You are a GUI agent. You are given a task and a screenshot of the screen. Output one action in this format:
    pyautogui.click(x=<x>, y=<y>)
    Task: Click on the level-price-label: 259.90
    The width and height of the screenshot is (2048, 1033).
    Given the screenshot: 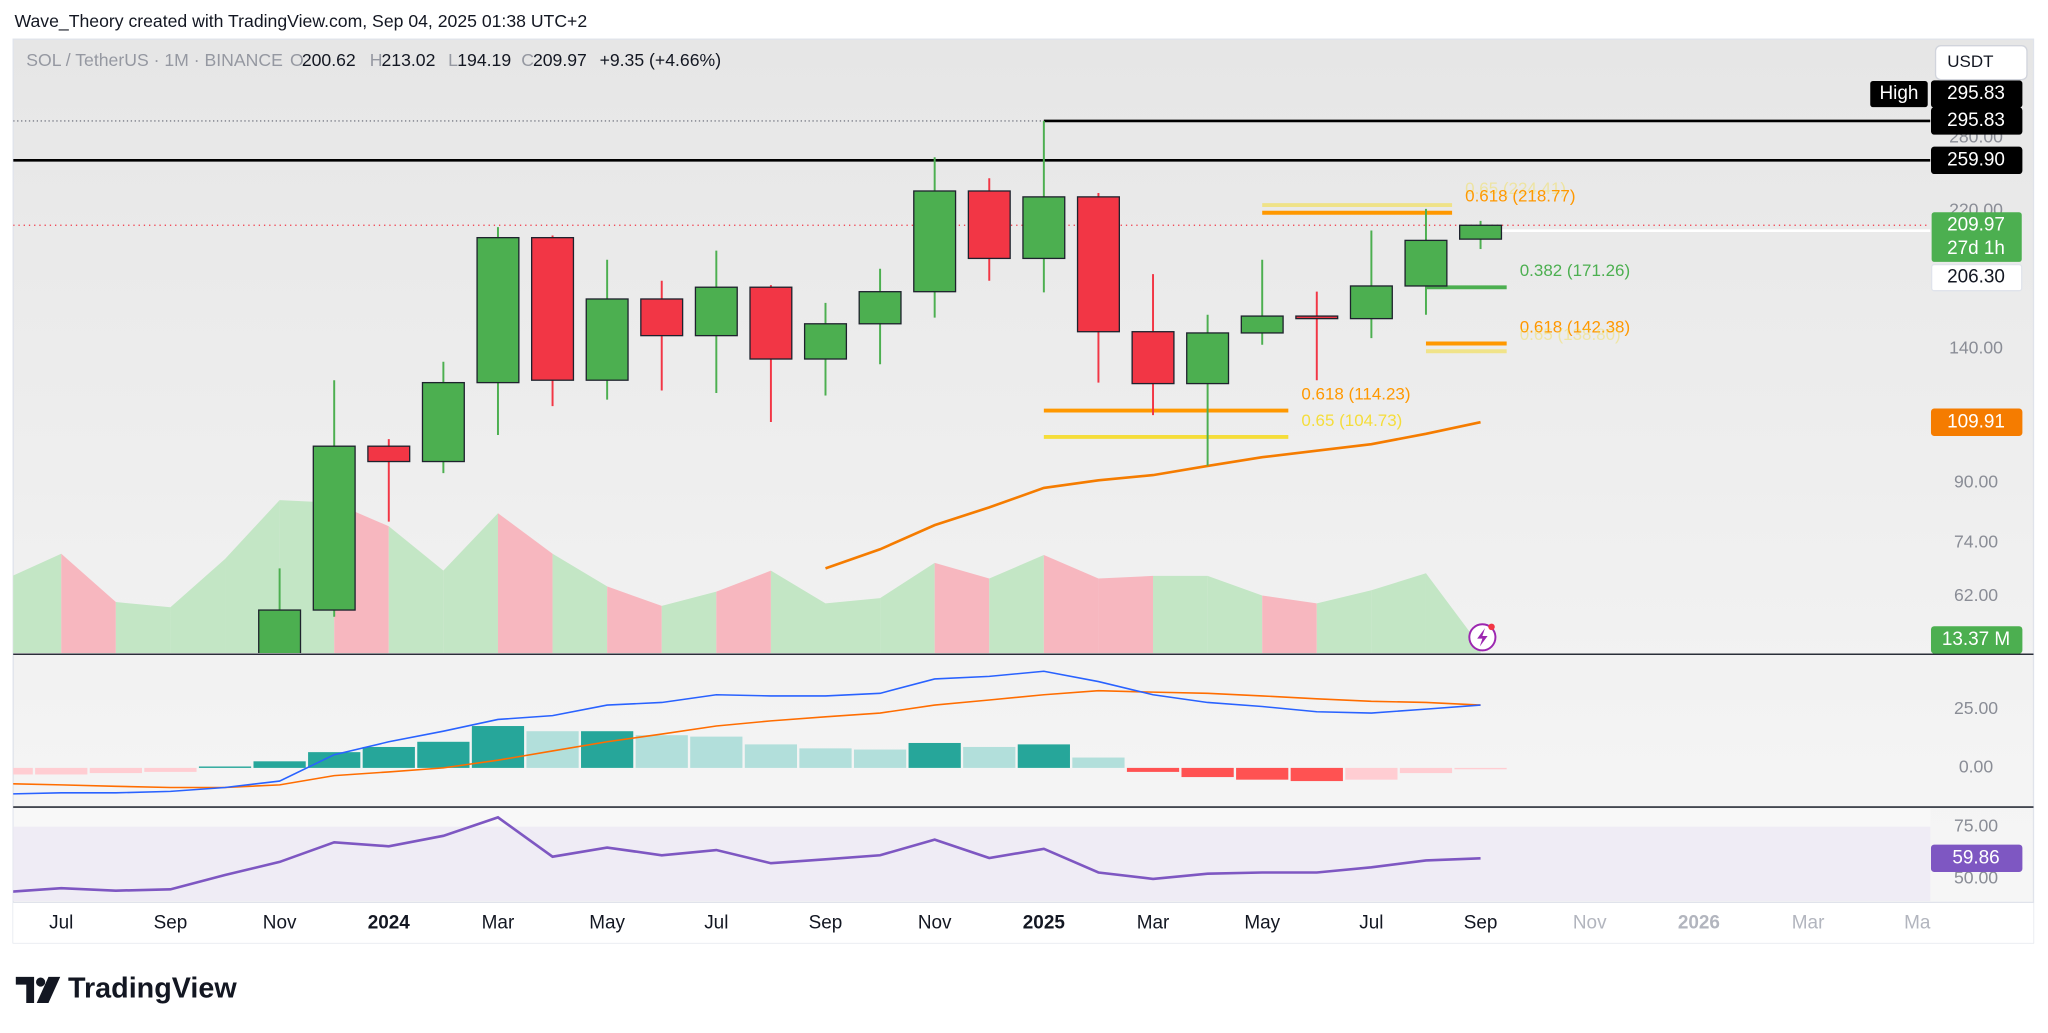 What is the action you would take?
    pyautogui.click(x=1976, y=159)
    